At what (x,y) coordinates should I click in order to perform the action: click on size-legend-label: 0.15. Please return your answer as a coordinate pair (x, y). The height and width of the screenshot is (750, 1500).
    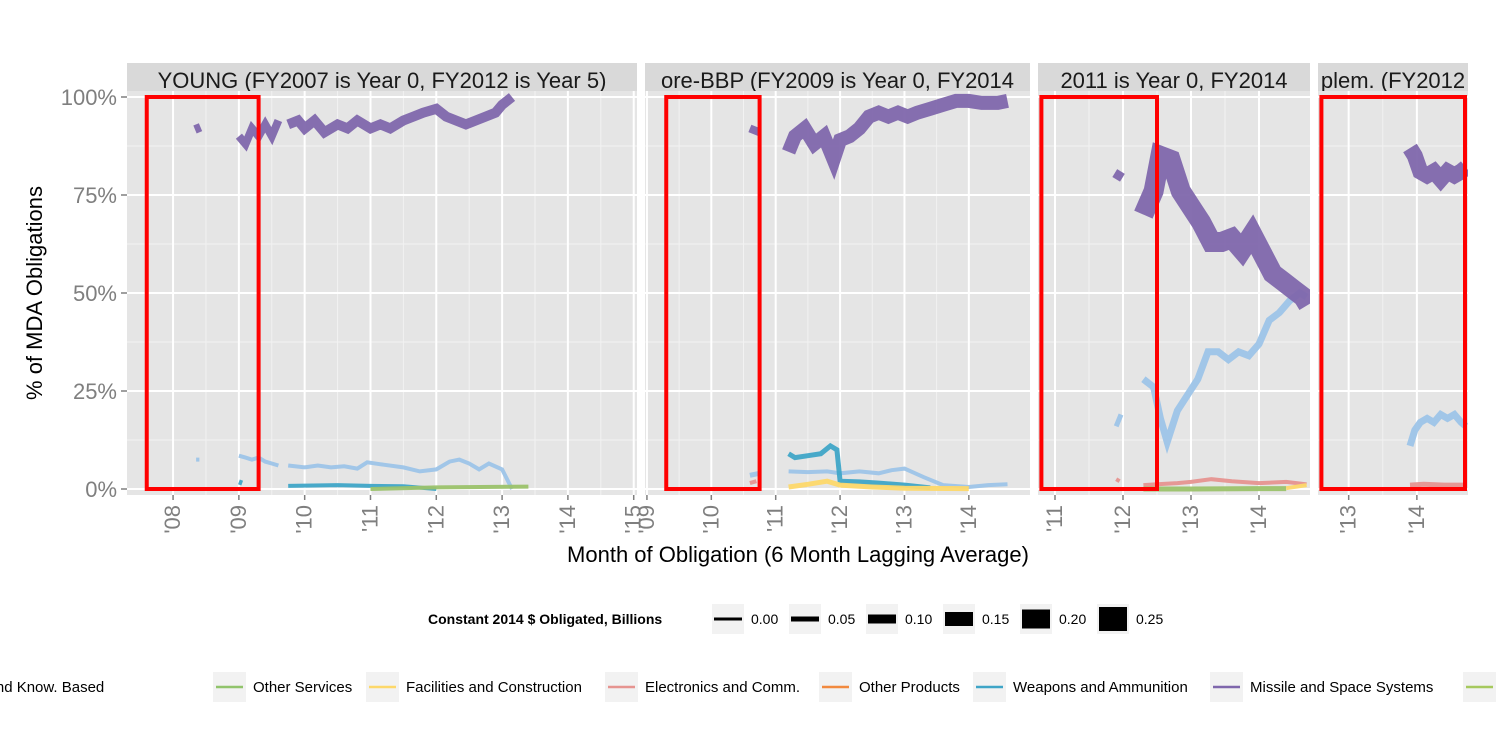
    Looking at the image, I should click on (995, 619).